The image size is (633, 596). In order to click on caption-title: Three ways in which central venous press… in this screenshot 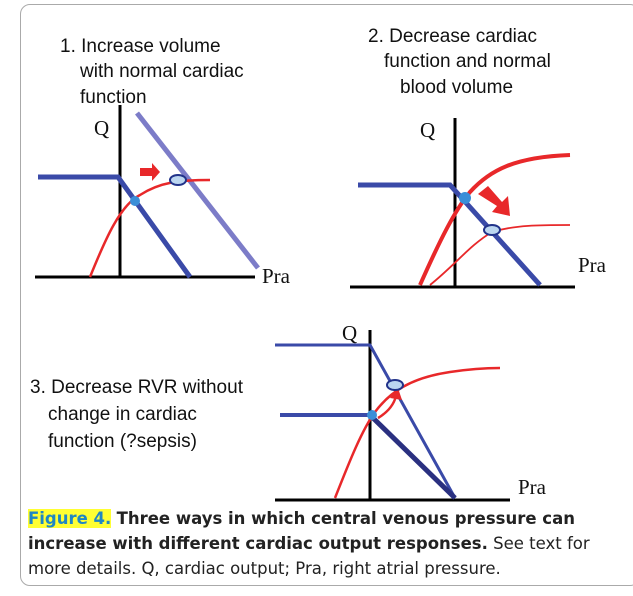, I will do `click(301, 531)`.